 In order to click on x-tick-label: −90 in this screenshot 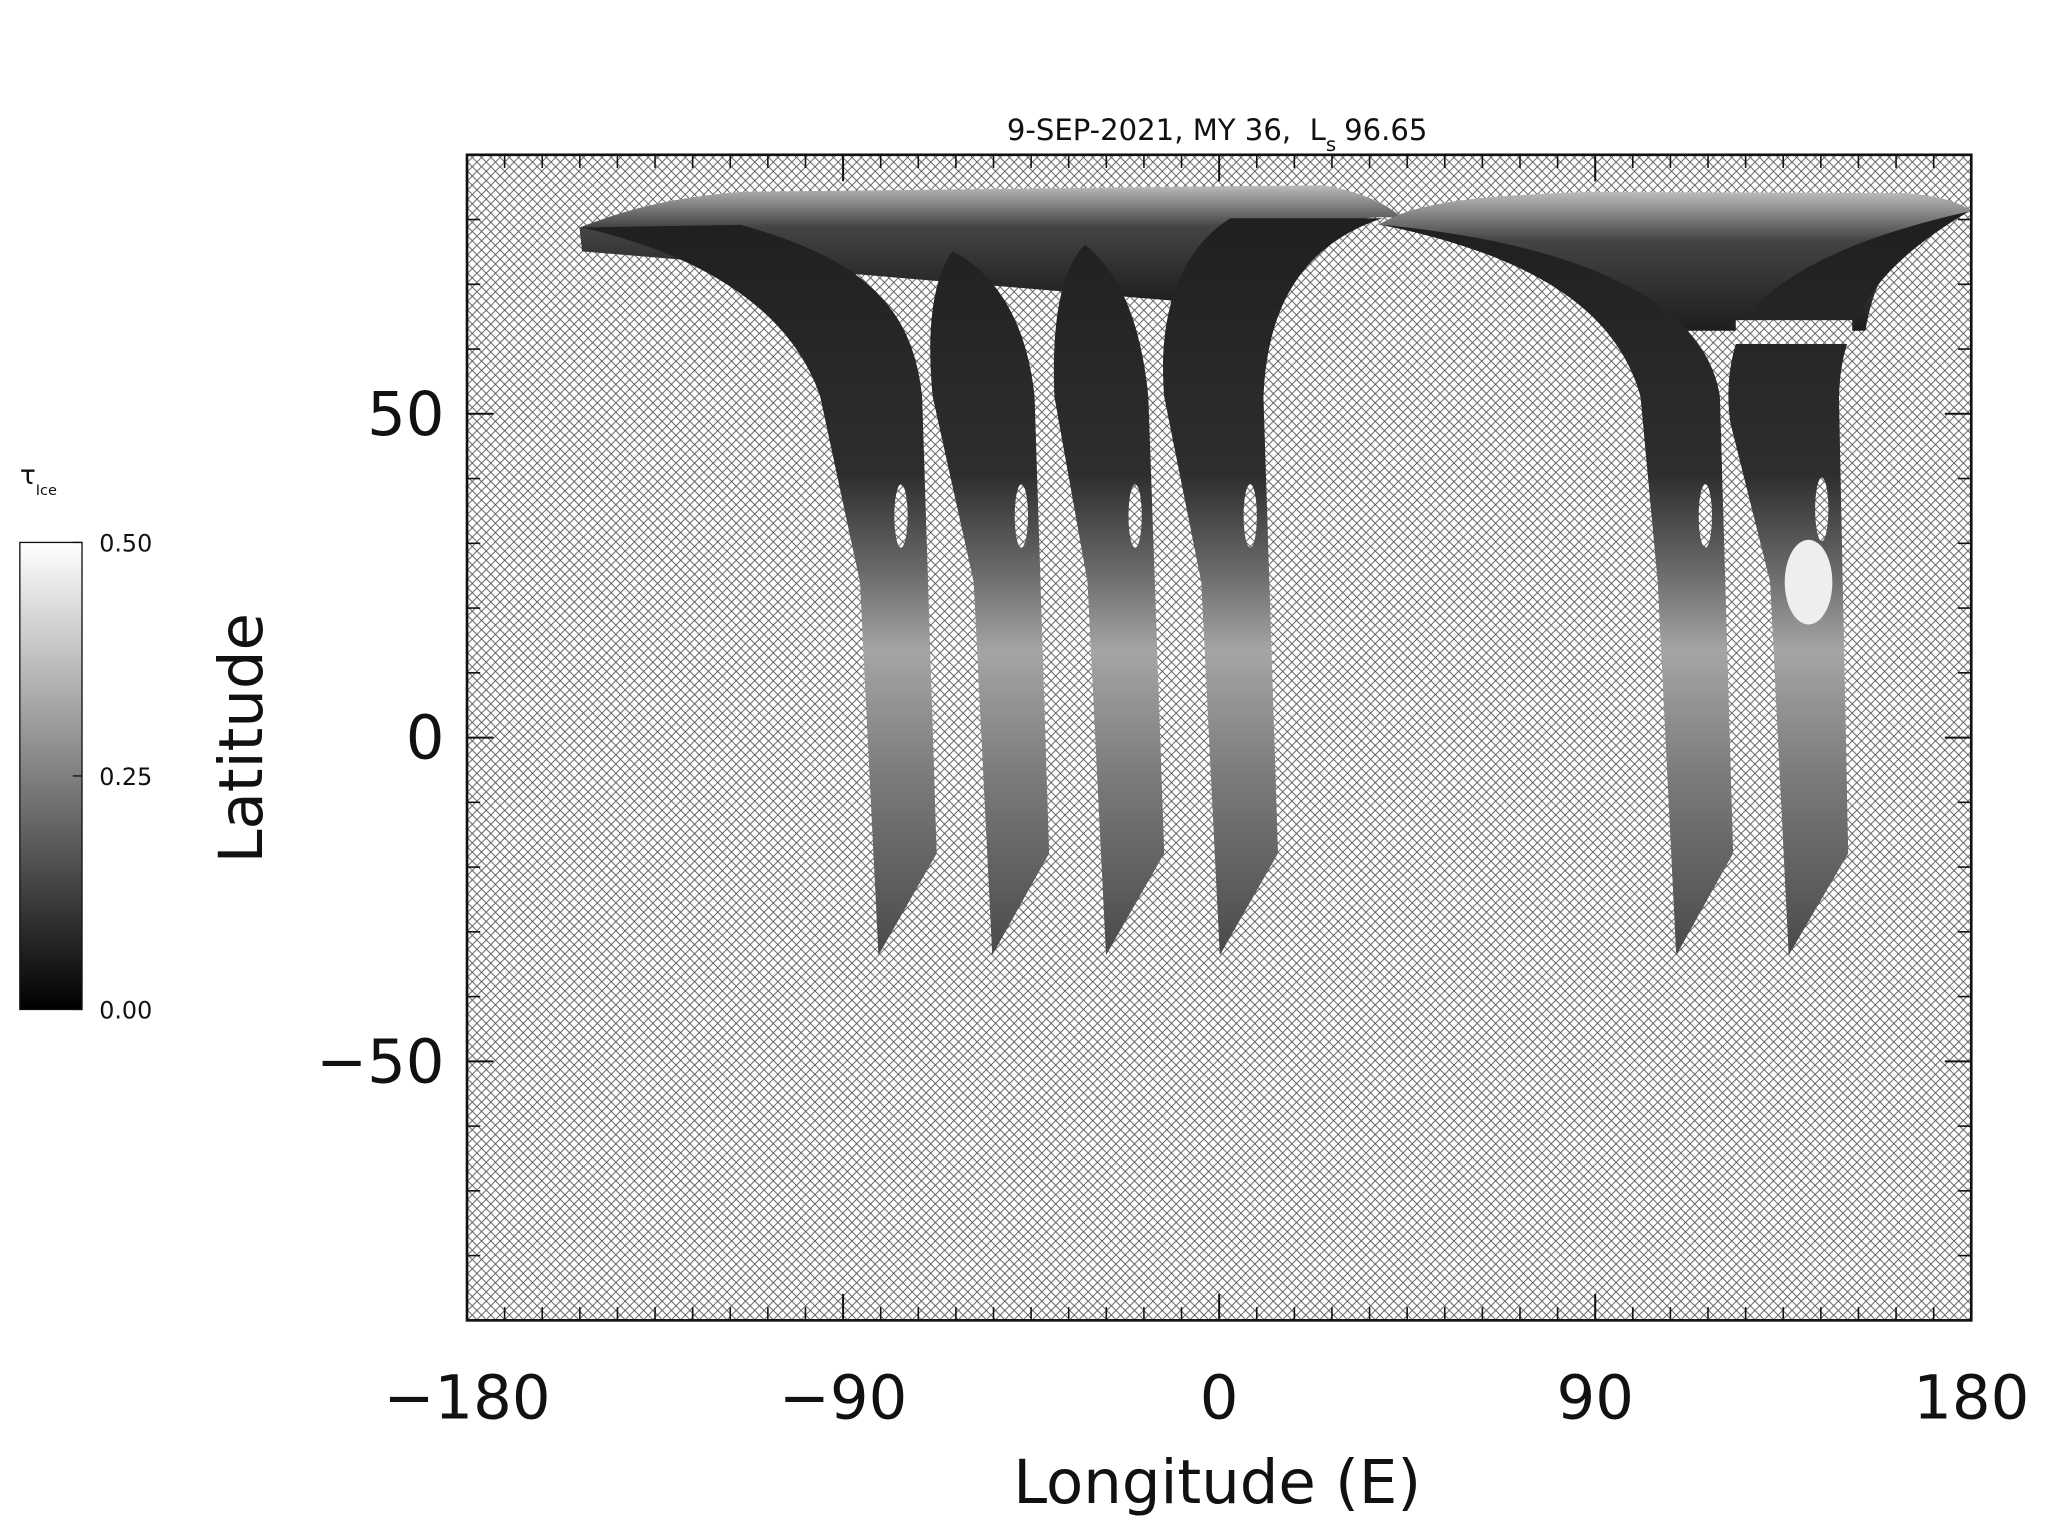, I will do `click(843, 1398)`.